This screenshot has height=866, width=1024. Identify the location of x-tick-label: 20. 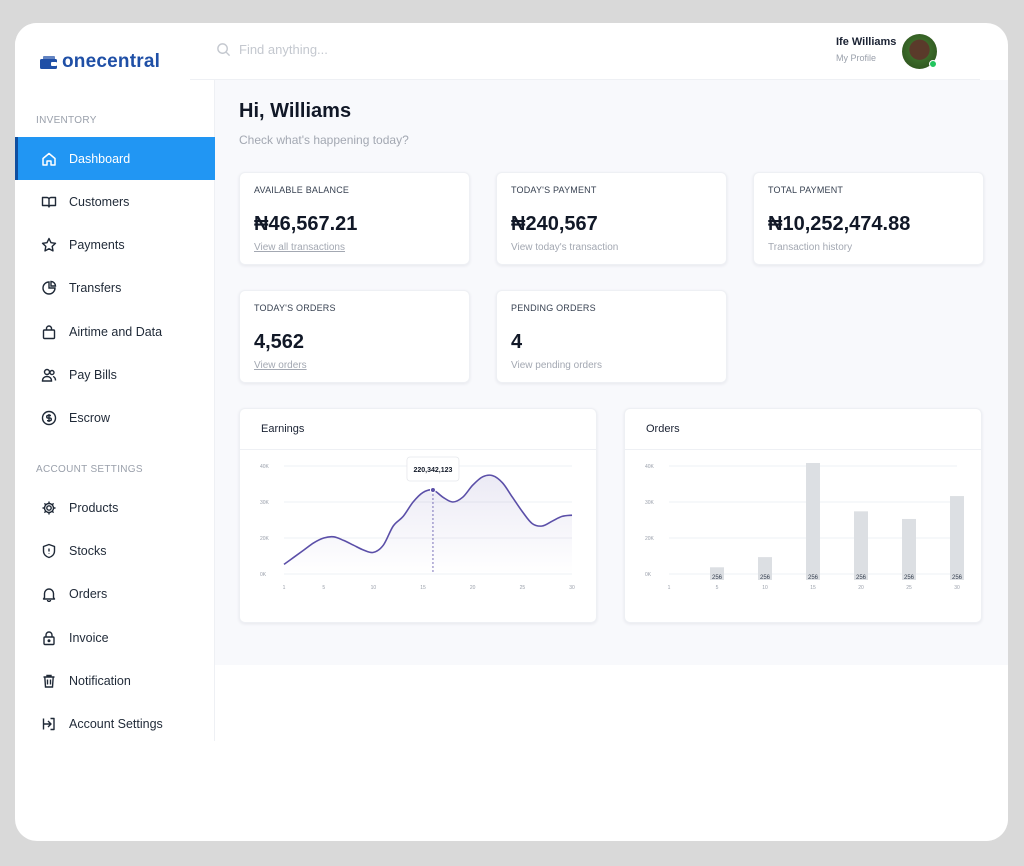
(473, 588).